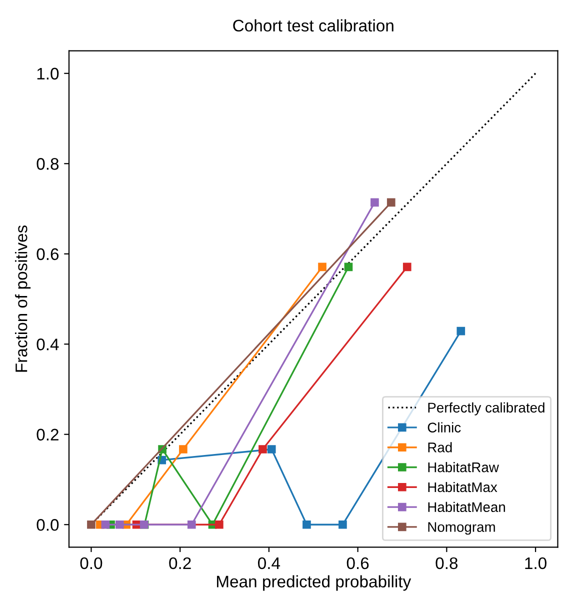 The height and width of the screenshot is (598, 575). I want to click on legend-label: HabitatMax, so click(463, 487).